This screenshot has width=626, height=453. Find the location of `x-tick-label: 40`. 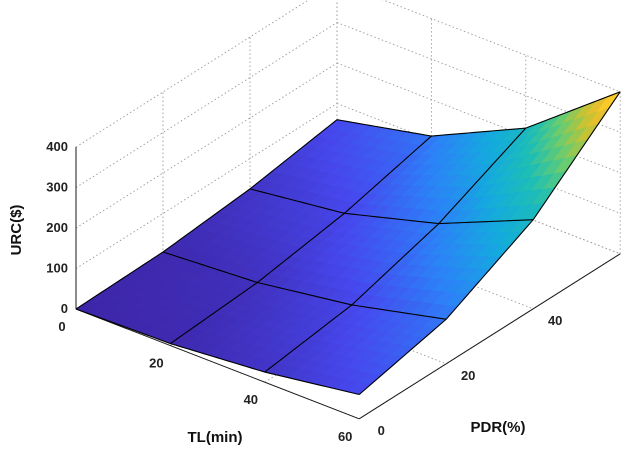

x-tick-label: 40 is located at coordinates (251, 399).